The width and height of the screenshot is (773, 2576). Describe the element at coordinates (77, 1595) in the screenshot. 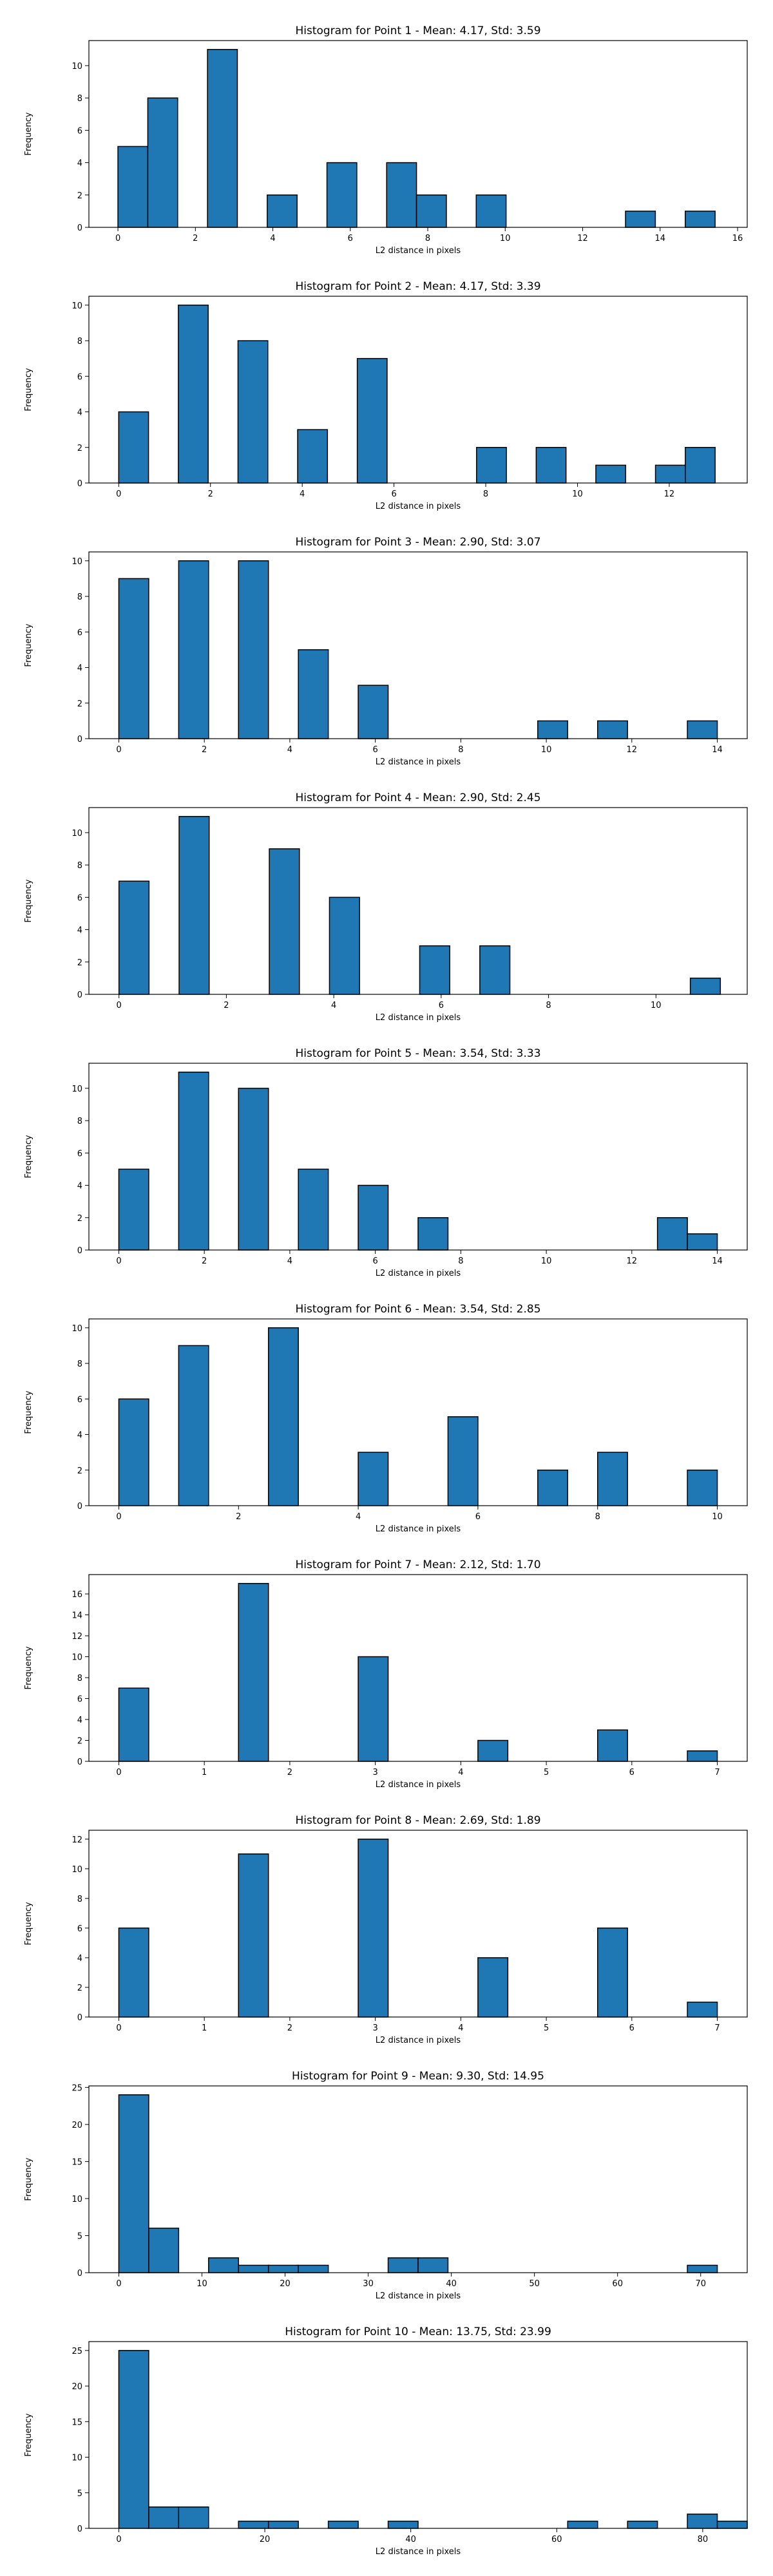

I see `y-tick-label: 16` at that location.